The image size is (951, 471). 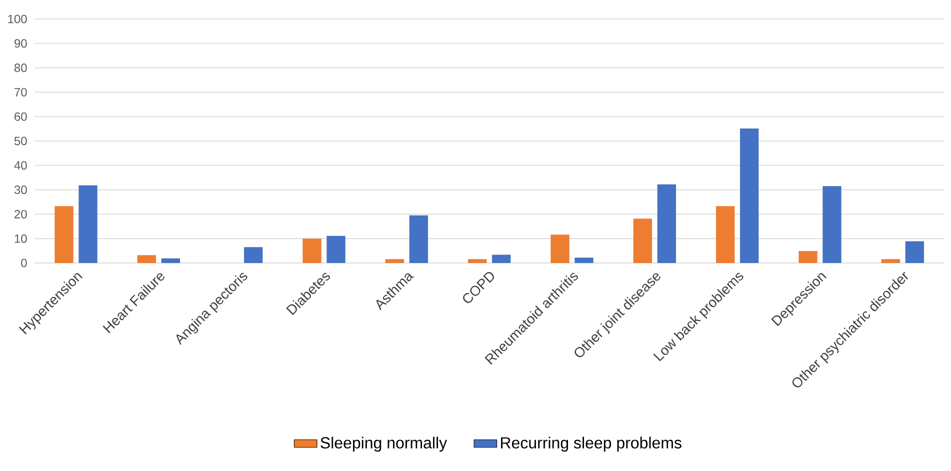 I want to click on y-tick-label: 0, so click(x=24, y=263).